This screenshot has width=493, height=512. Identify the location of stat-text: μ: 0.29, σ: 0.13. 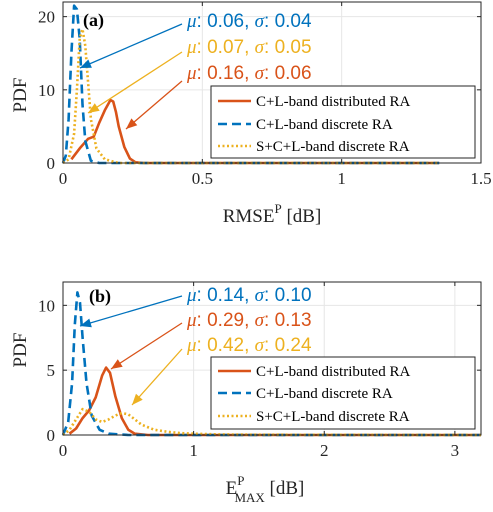
(249, 320).